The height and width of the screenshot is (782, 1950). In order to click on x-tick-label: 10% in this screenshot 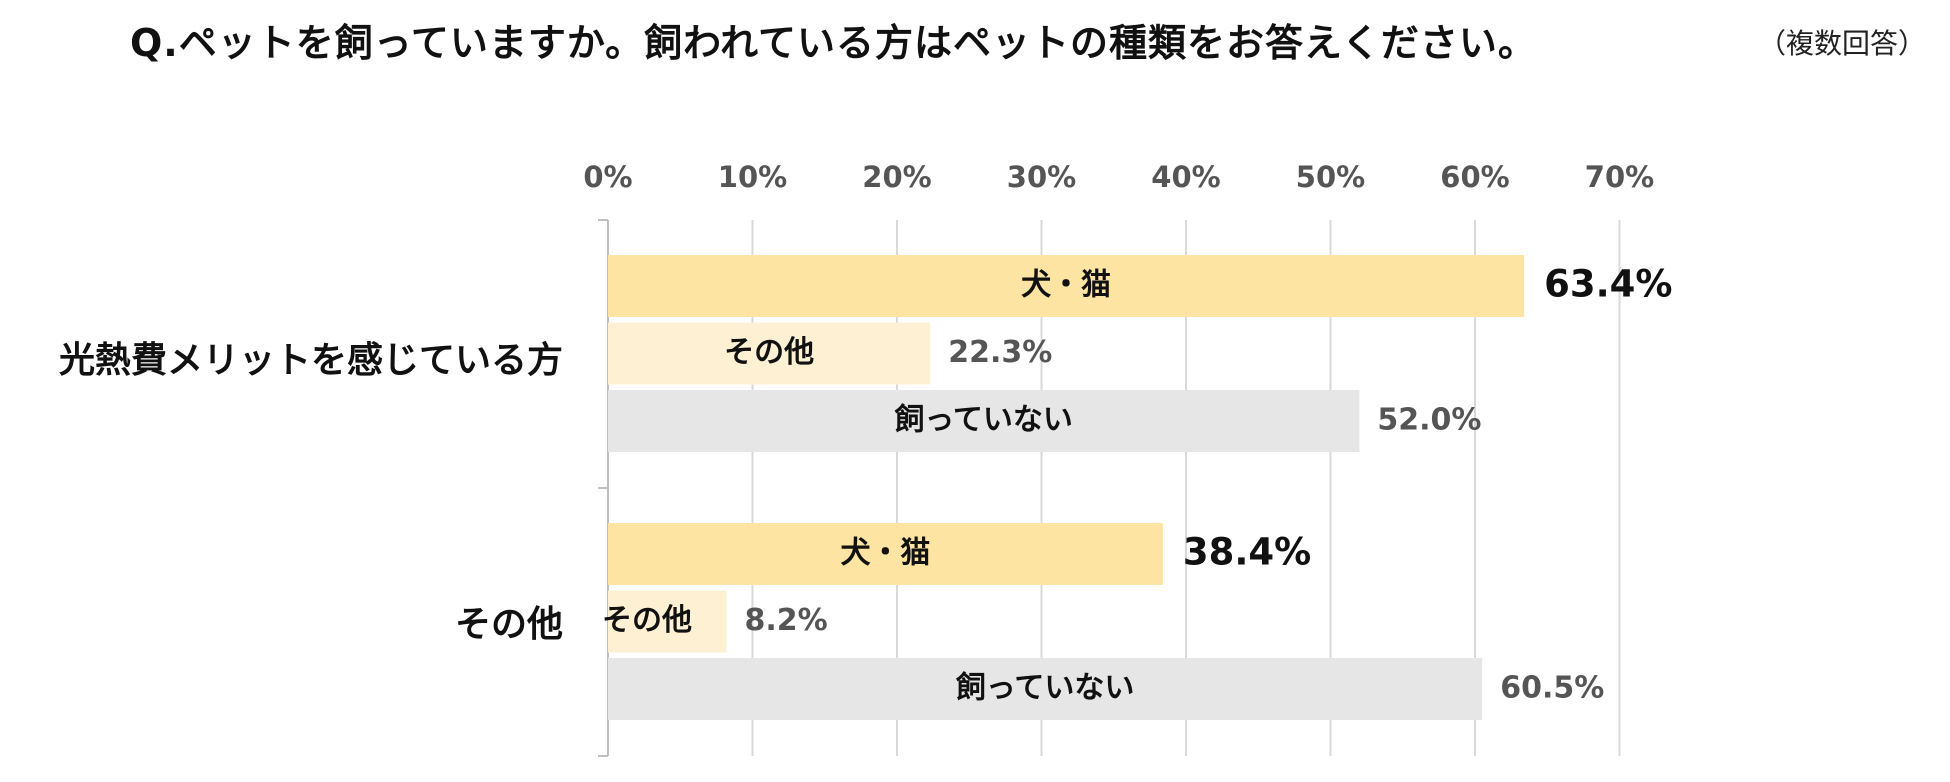, I will do `click(752, 177)`.